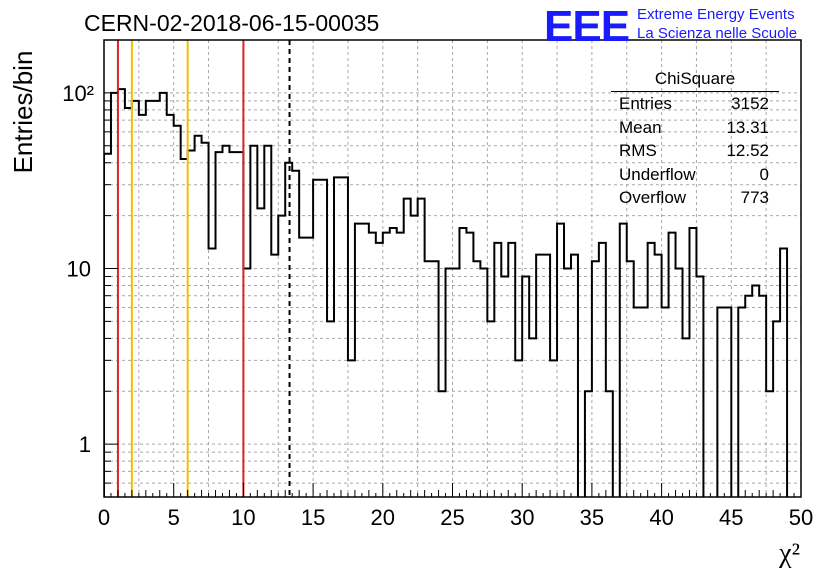 The width and height of the screenshot is (836, 572). What do you see at coordinates (764, 174) in the screenshot?
I see `stats-value: 0` at bounding box center [764, 174].